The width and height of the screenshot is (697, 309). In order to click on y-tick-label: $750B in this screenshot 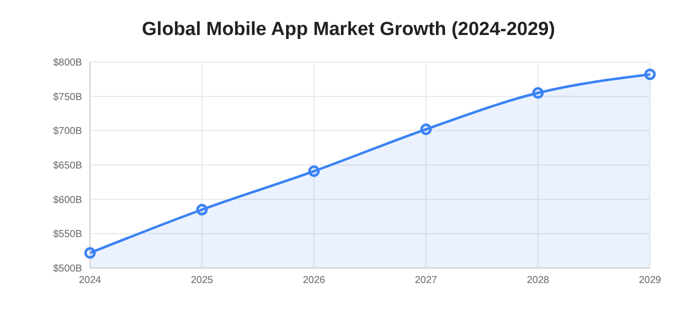, I will do `click(67, 97)`.